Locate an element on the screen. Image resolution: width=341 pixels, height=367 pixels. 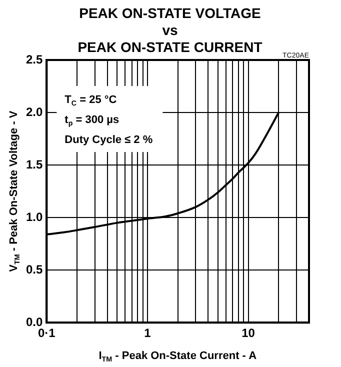
y-tick-label: 2.0 is located at coordinates (34, 111).